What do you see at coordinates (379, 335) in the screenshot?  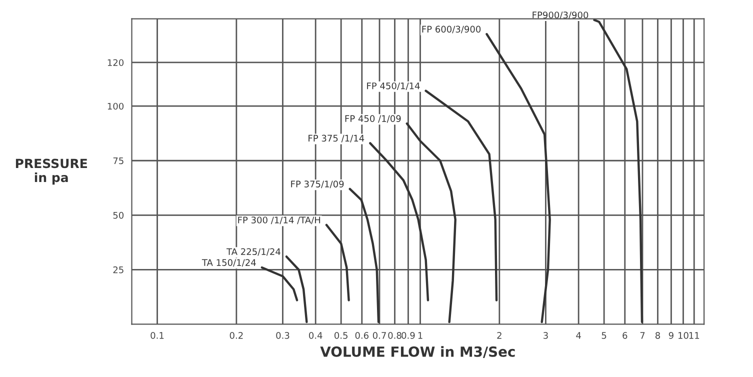 I see `x-tick-label: 0.7` at bounding box center [379, 335].